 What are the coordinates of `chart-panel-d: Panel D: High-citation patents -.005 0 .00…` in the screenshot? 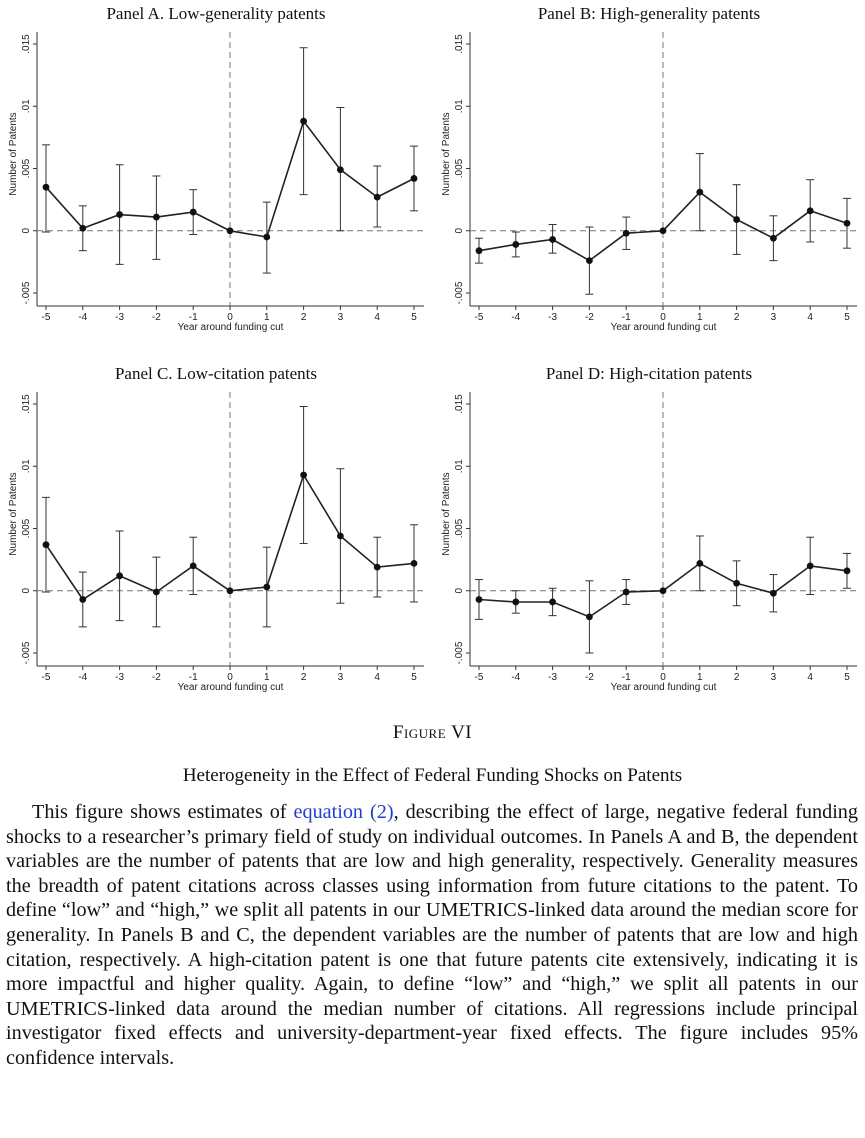 It's located at (649, 530).